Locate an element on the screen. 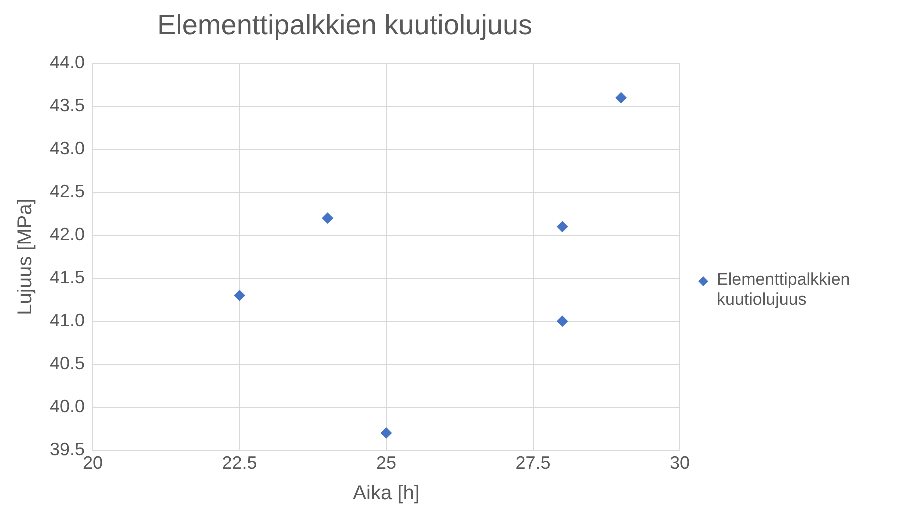 This screenshot has height=520, width=912. chart-title: Elementtipalkkien kuutiolujuus is located at coordinates (345, 25).